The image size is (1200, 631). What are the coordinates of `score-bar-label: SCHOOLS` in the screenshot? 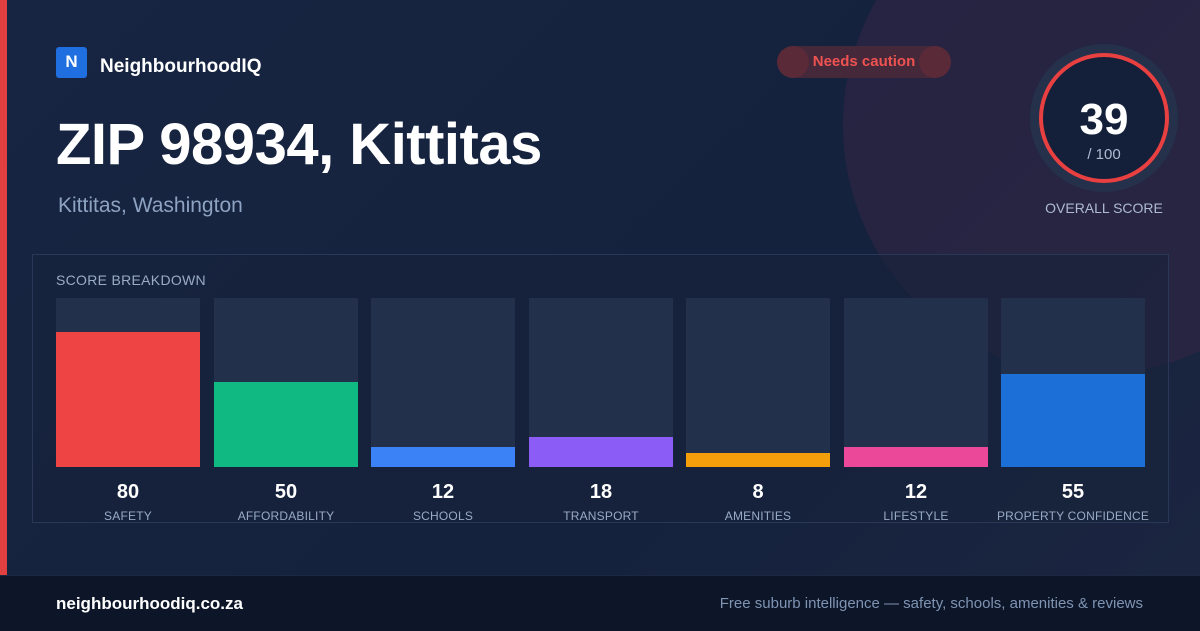 It's located at (443, 516).